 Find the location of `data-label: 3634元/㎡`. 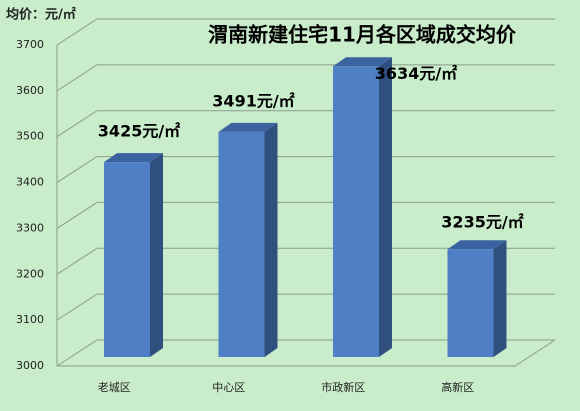

data-label: 3634元/㎡ is located at coordinates (416, 73).